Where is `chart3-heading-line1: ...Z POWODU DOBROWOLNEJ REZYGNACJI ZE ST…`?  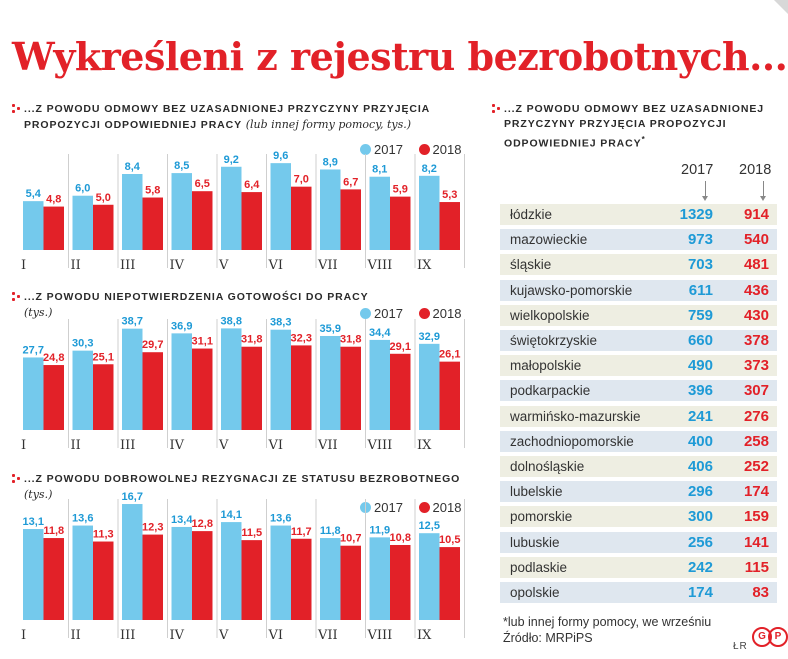
chart3-heading-line1: ...Z POWODU DOBROWOLNEJ REZYGNACJI ZE ST… is located at coordinates (242, 479).